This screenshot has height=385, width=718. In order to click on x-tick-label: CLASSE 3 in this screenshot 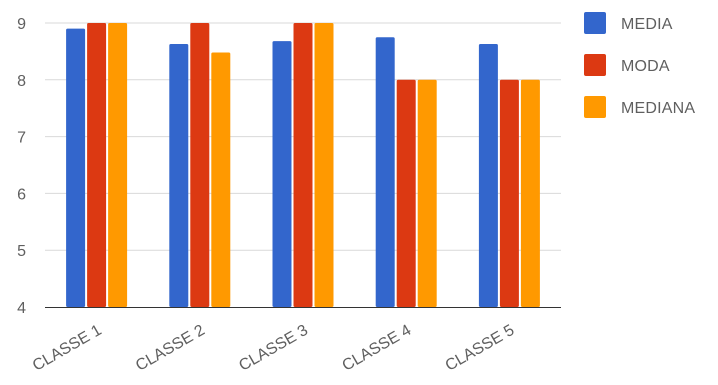, I will do `click(273, 348)`.